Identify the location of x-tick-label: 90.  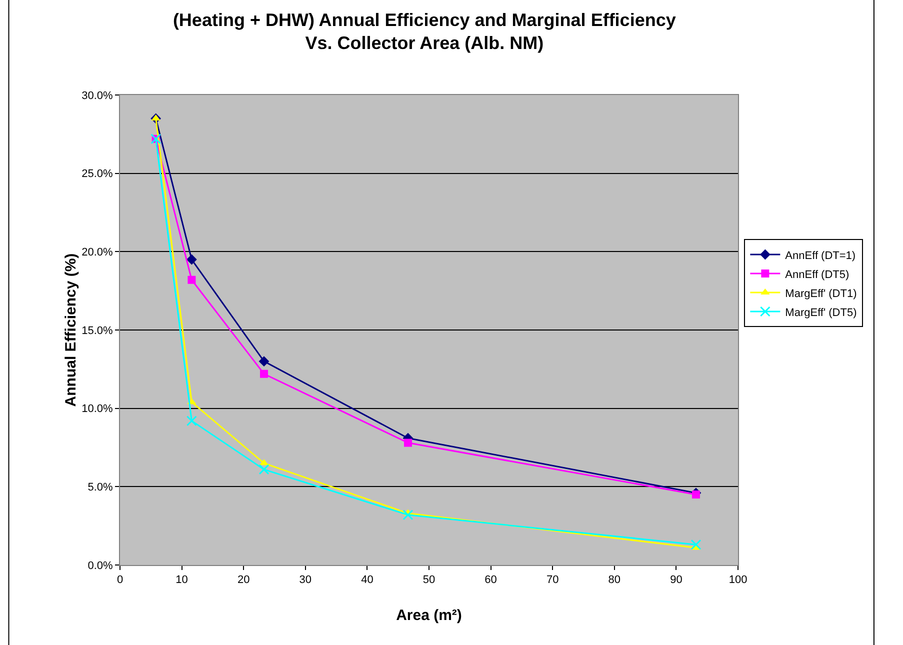
(676, 580).